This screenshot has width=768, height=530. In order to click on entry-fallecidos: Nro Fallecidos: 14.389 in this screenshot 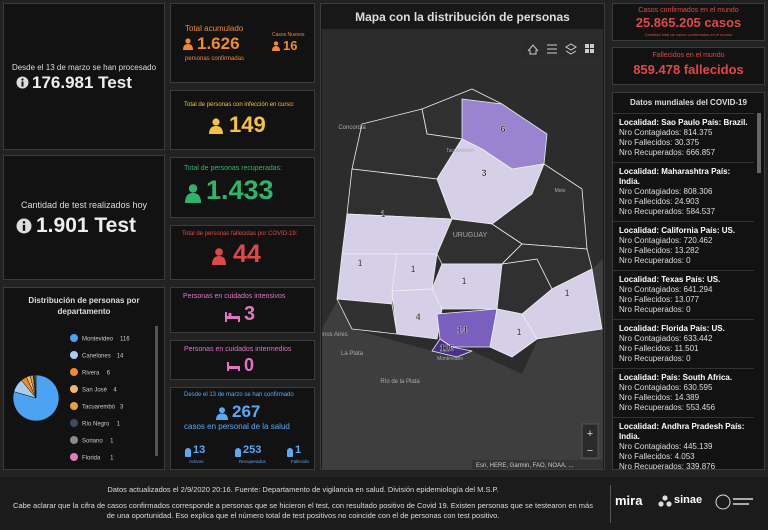, I will do `click(683, 398)`.